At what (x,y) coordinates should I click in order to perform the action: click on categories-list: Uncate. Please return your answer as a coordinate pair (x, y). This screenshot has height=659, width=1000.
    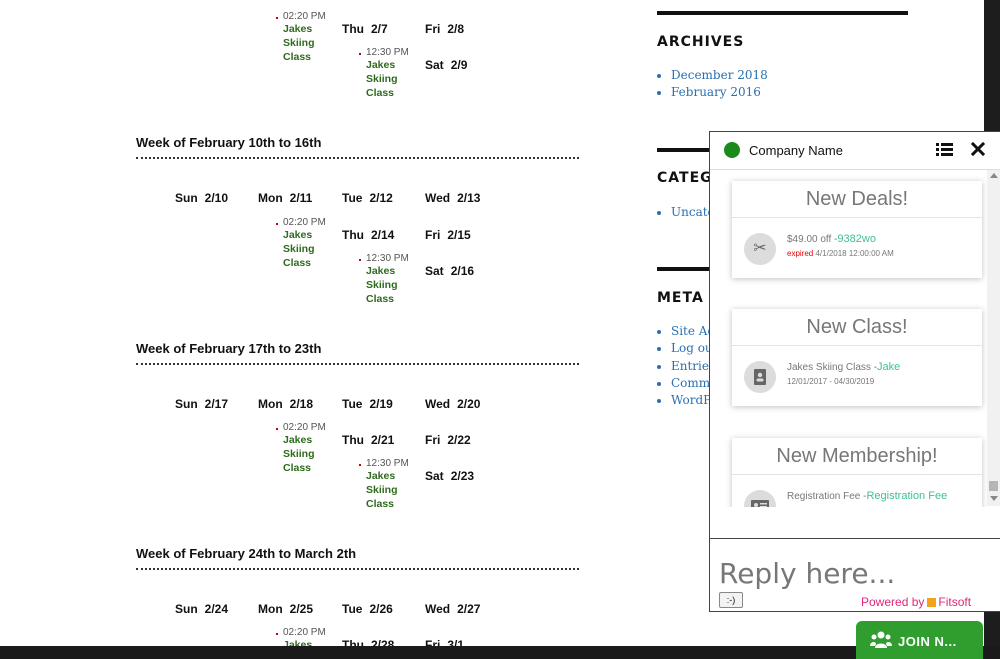
    Looking at the image, I should click on (686, 212).